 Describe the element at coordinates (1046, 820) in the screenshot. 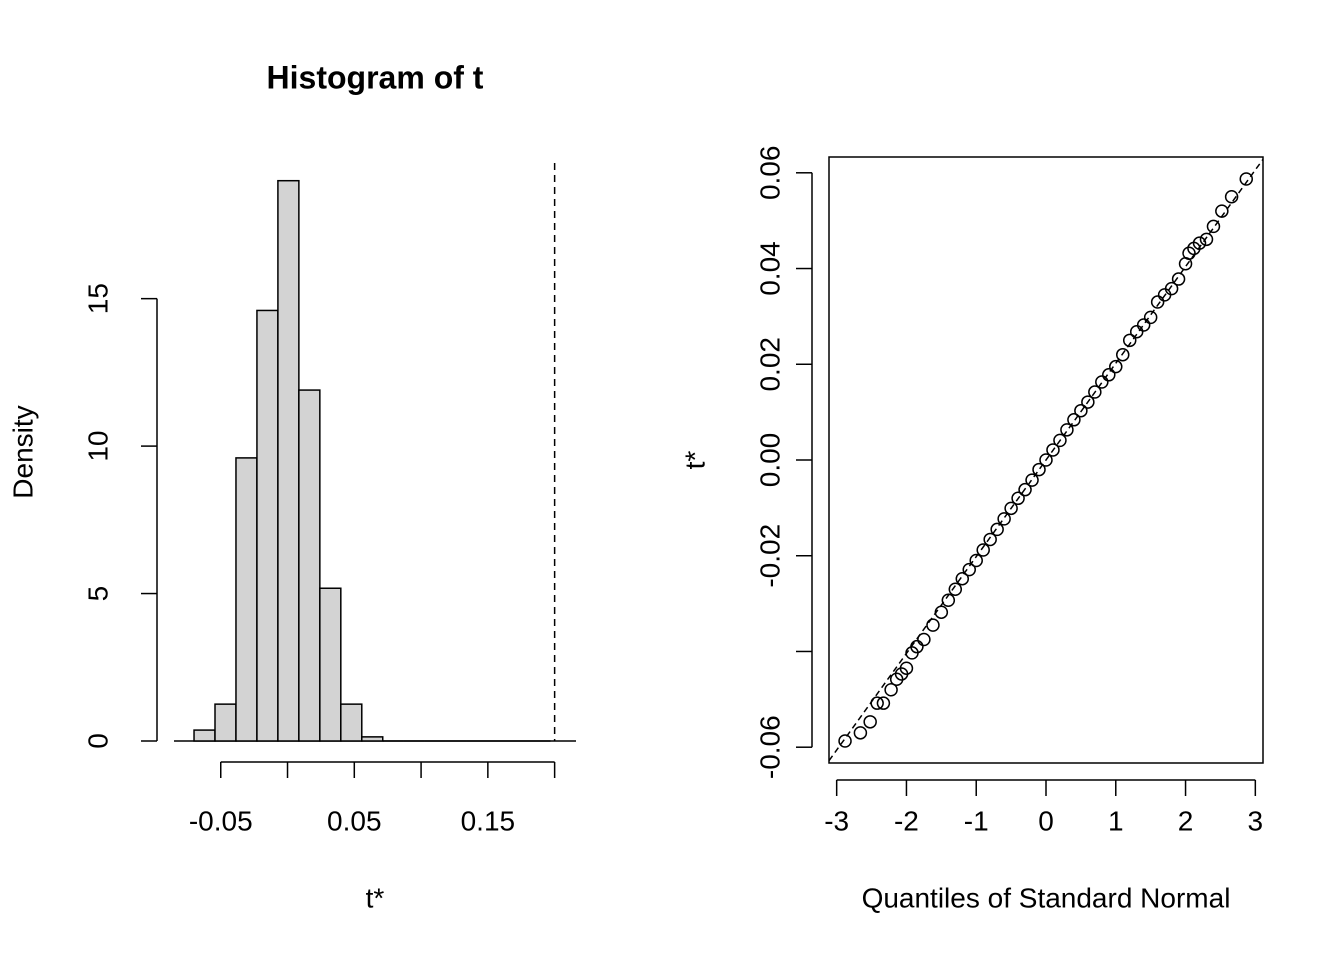

I see `x-tick-label: 0` at that location.